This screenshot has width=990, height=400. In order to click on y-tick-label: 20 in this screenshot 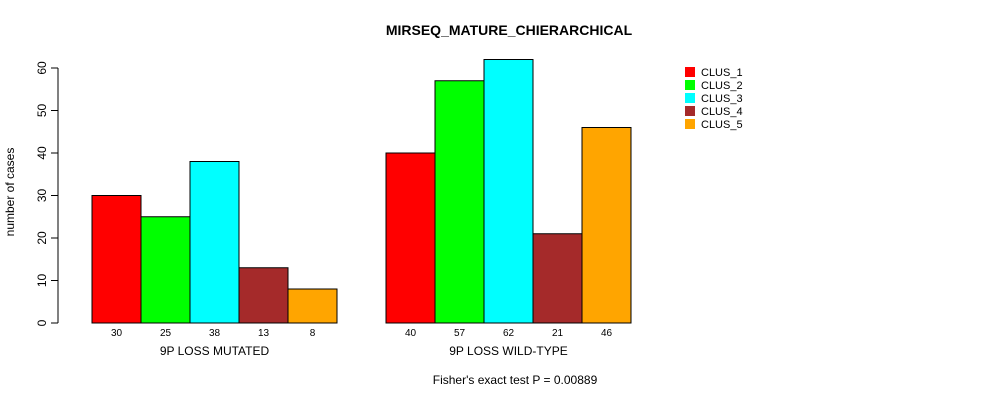, I will do `click(42, 238)`.